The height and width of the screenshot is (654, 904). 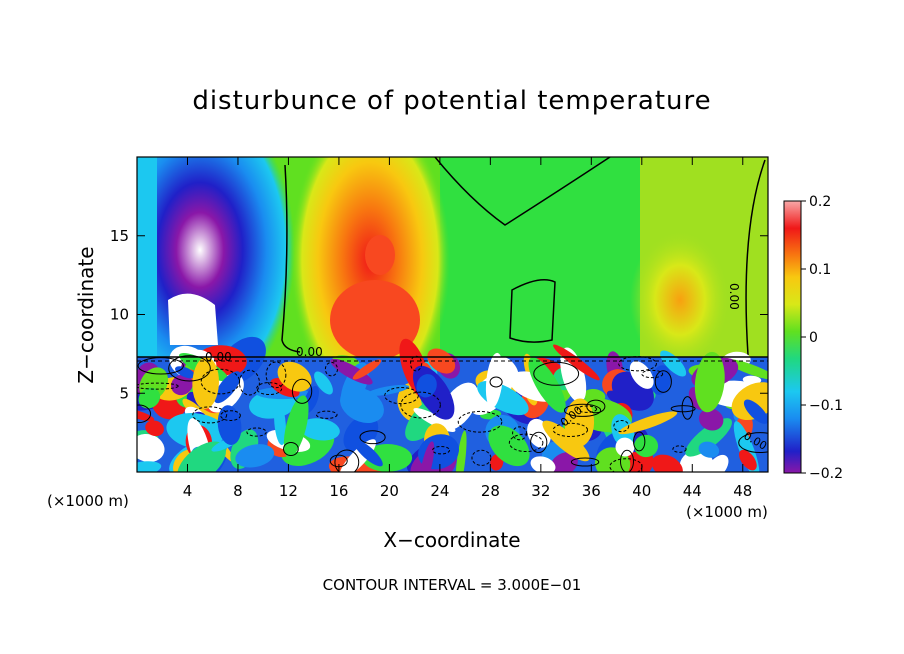 I want to click on z-unit-label: (×1000 m), so click(x=88, y=501).